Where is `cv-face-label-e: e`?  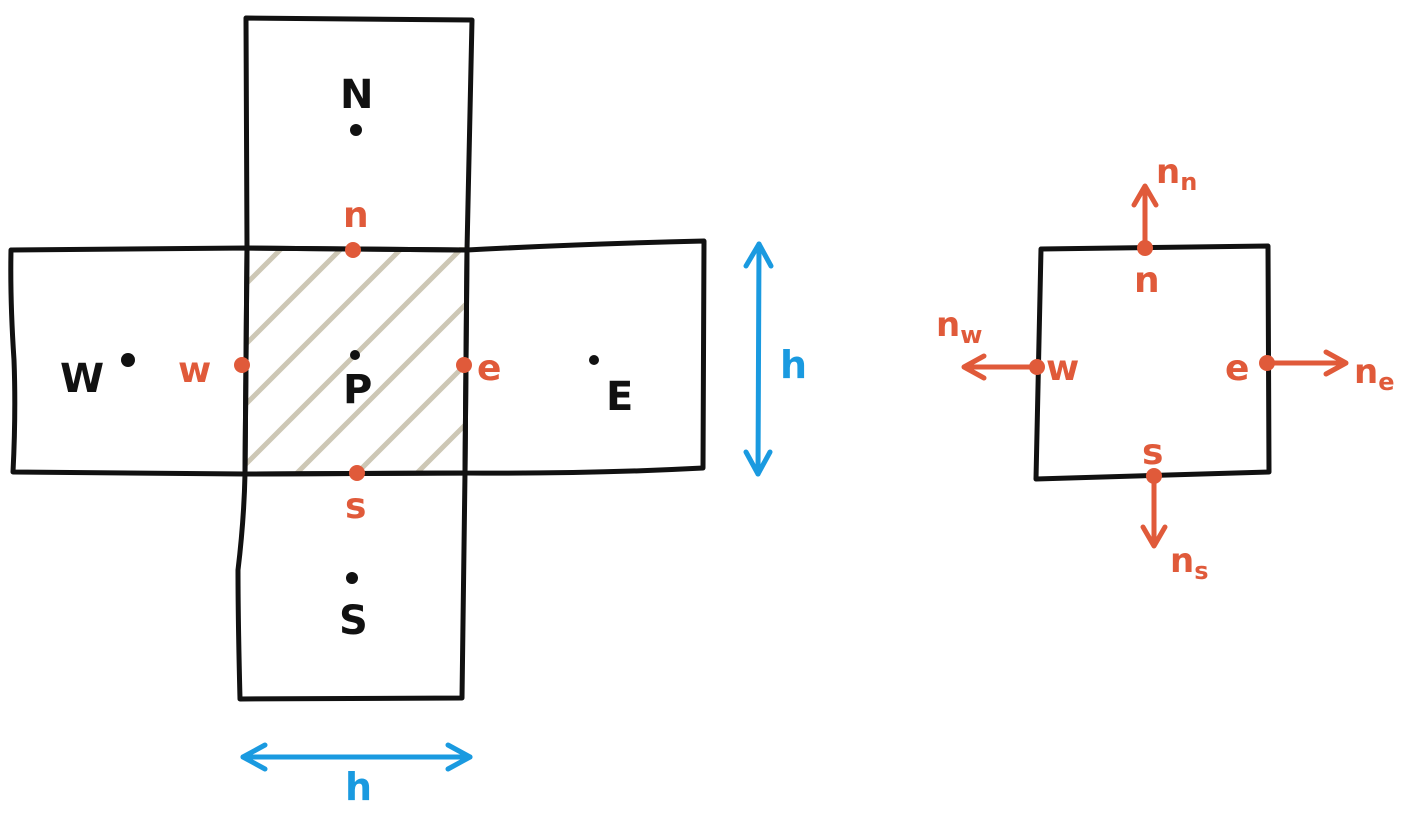
cv-face-label-e: e is located at coordinates (1237, 368).